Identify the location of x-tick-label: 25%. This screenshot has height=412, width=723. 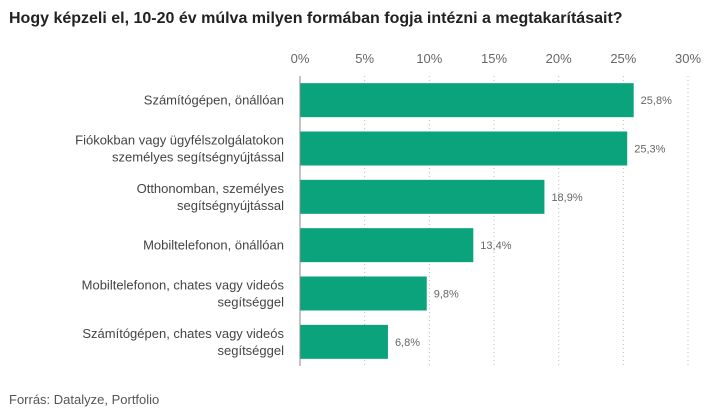
(623, 58).